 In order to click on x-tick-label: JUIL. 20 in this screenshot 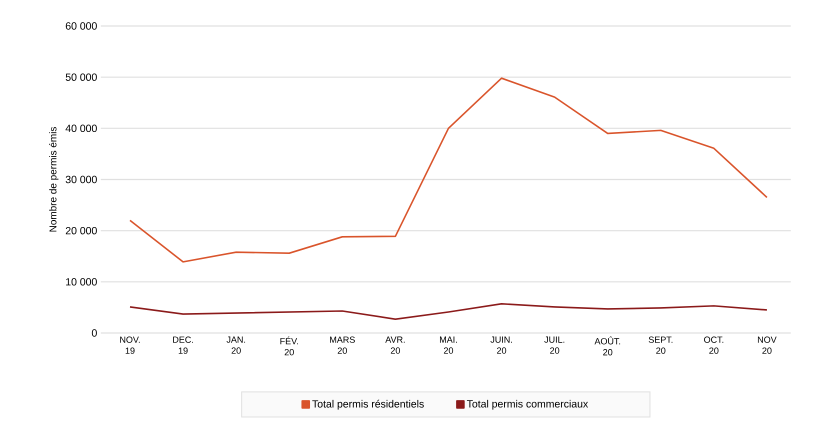, I will do `click(554, 345)`.